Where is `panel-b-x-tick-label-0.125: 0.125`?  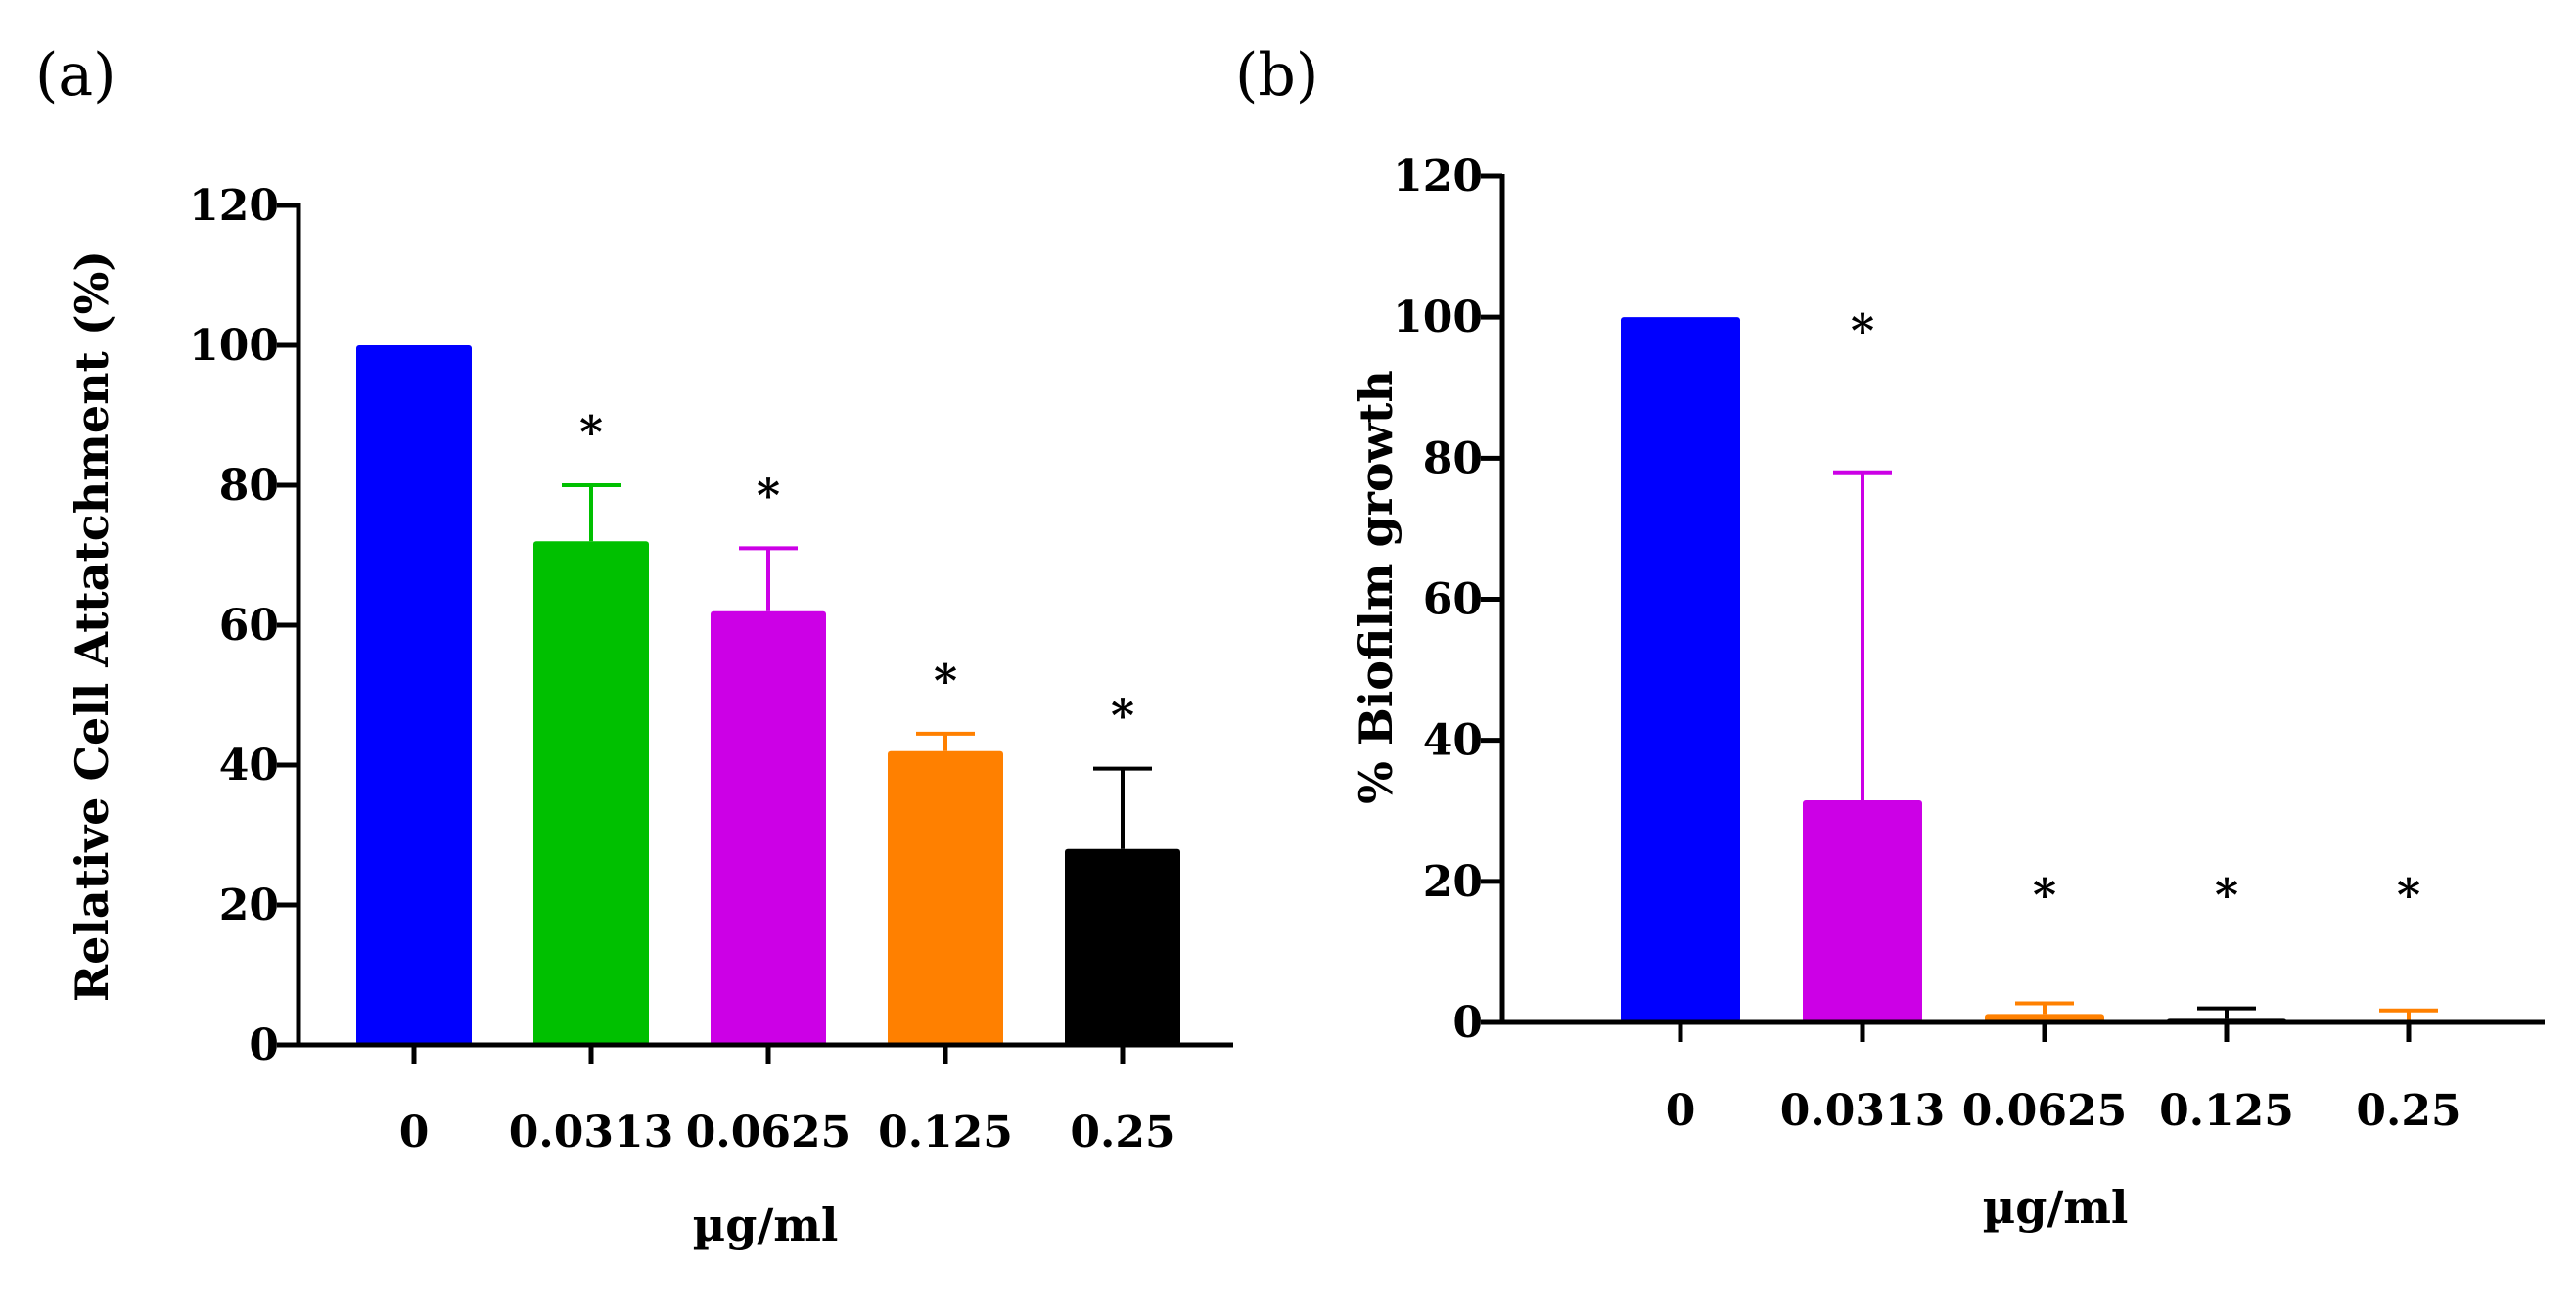 panel-b-x-tick-label-0.125: 0.125 is located at coordinates (2226, 1111).